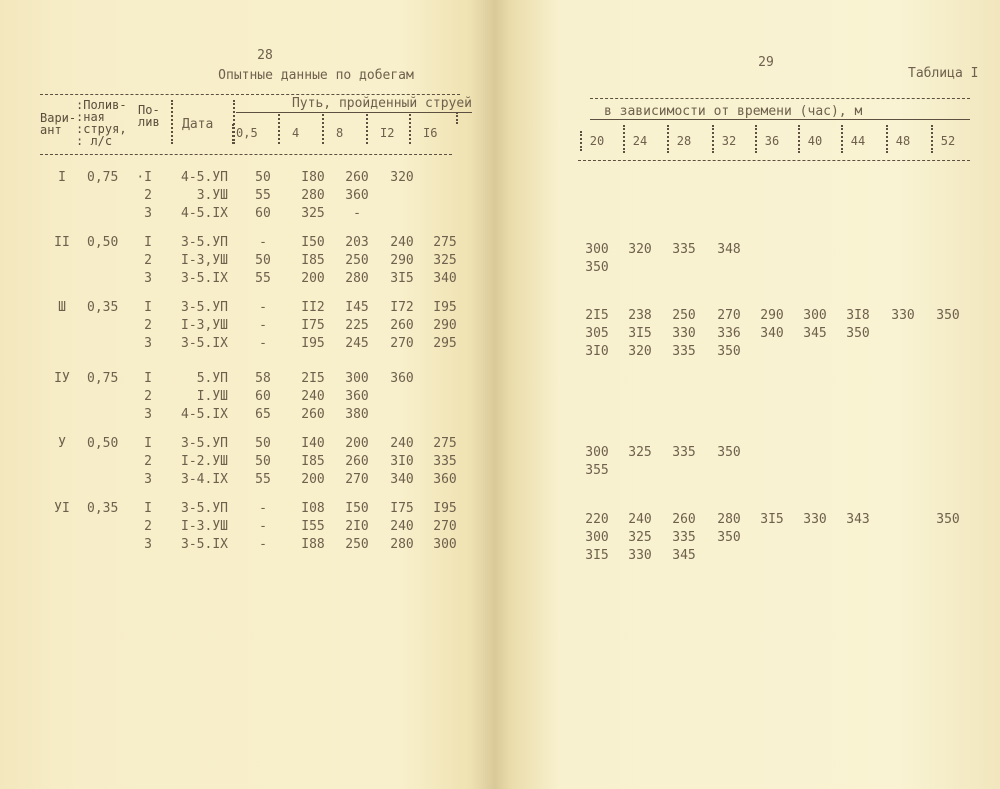 This screenshot has width=1000, height=789. Describe the element at coordinates (943, 73) in the screenshot. I see `table-label: Таблица I` at that location.